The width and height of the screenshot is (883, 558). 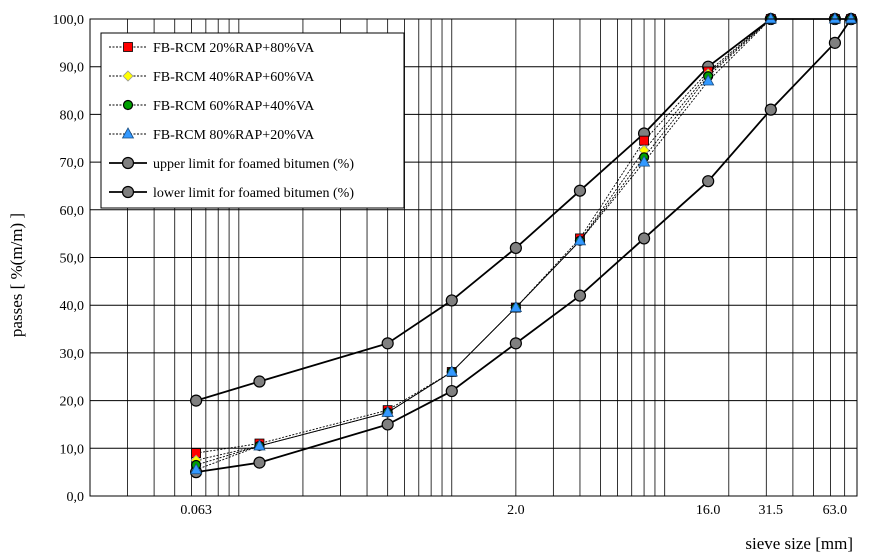 I want to click on y-axis-title: passes [ %(m/m) ], so click(x=16, y=275).